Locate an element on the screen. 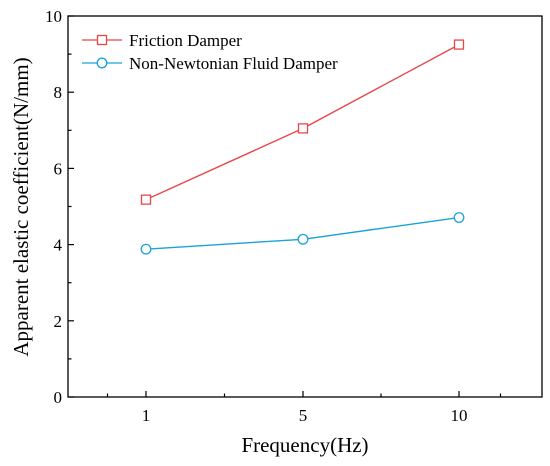 The width and height of the screenshot is (550, 466). legend-label-fluid: Non-Newtonian Fluid Damper is located at coordinates (233, 63).